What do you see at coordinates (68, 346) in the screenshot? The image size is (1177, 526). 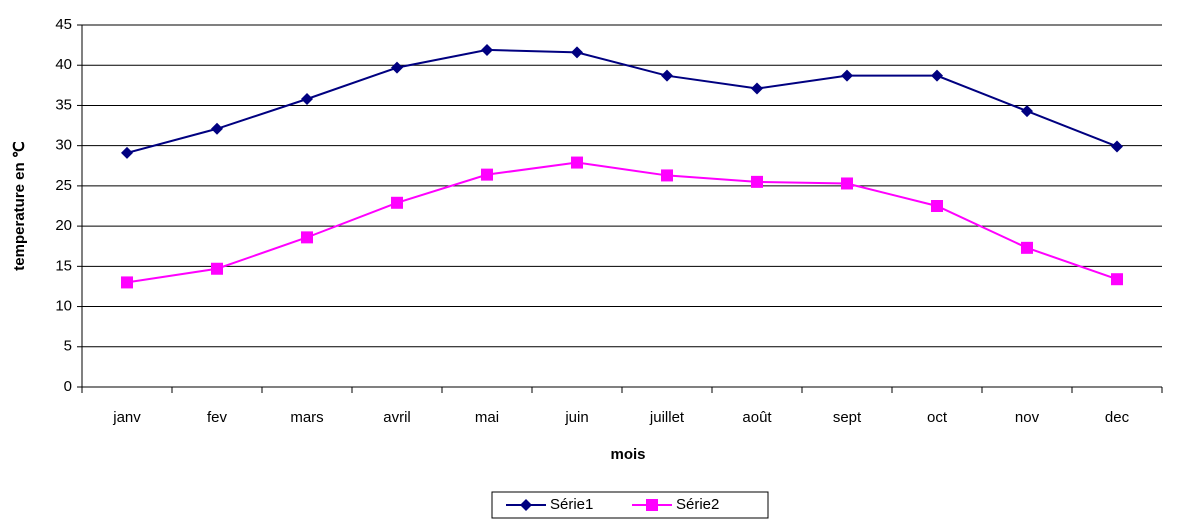 I see `y-tick-label: 5` at bounding box center [68, 346].